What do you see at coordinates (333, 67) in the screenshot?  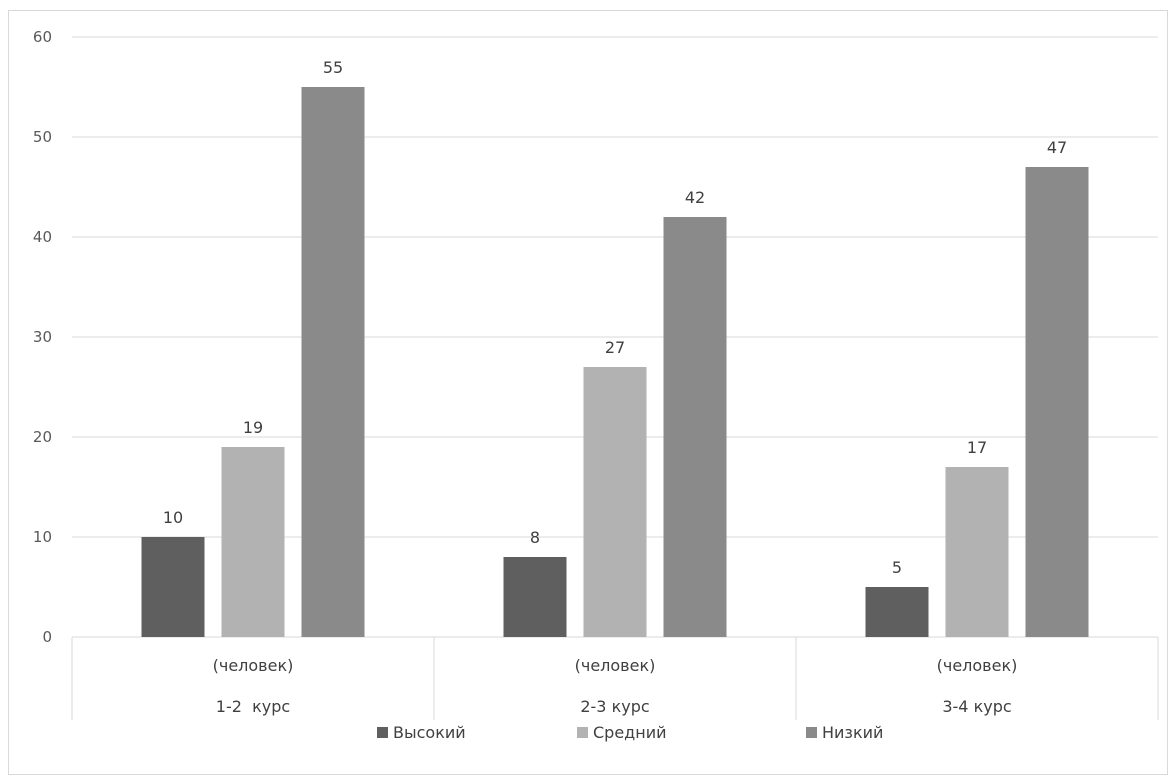 I see `data-label: 55` at bounding box center [333, 67].